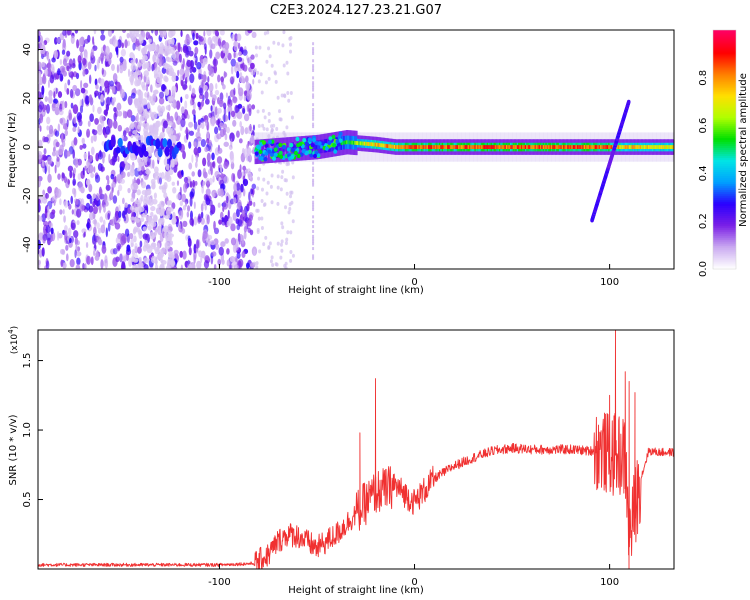  What do you see at coordinates (27, 361) in the screenshot?
I see `y-tick-label: 1.5` at bounding box center [27, 361].